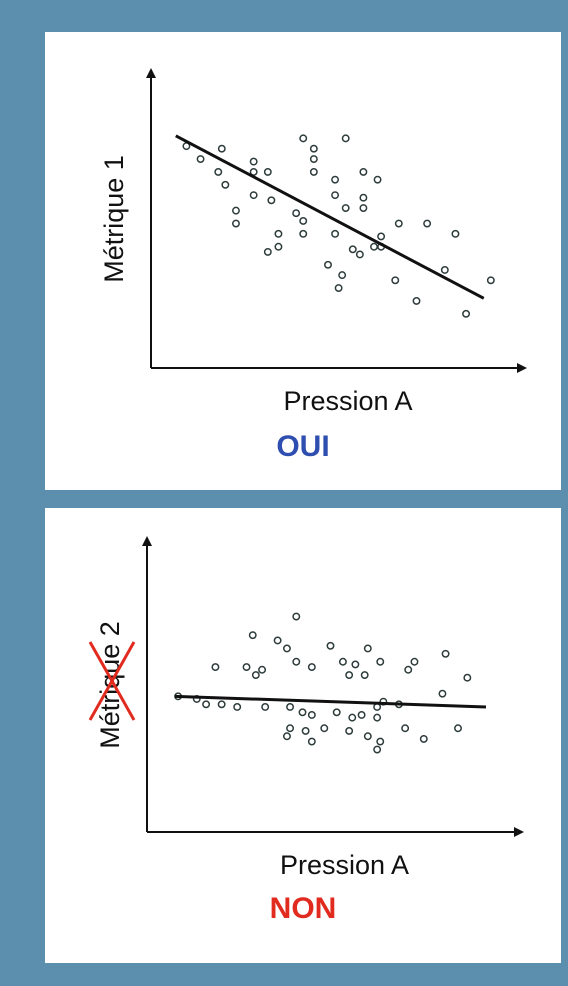 The width and height of the screenshot is (568, 986). I want to click on verdict-label-non: NON, so click(303, 908).